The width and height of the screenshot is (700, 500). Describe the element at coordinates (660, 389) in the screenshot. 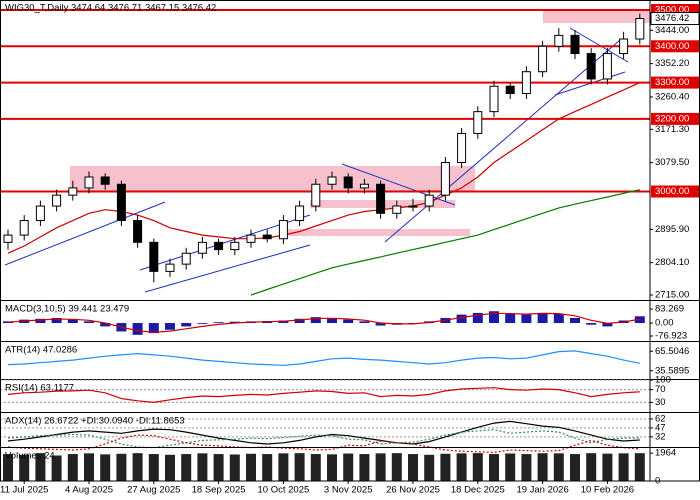

I see `y-tick-label: 70` at that location.